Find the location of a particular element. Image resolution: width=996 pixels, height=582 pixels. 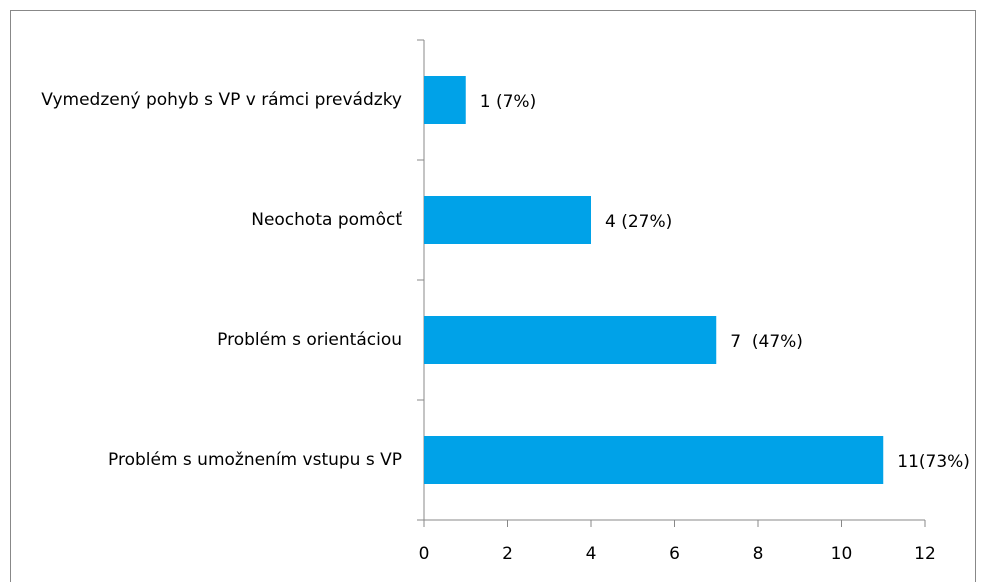

category-label-box: Problém s umožnením vstupu s VP is located at coordinates (201, 460).